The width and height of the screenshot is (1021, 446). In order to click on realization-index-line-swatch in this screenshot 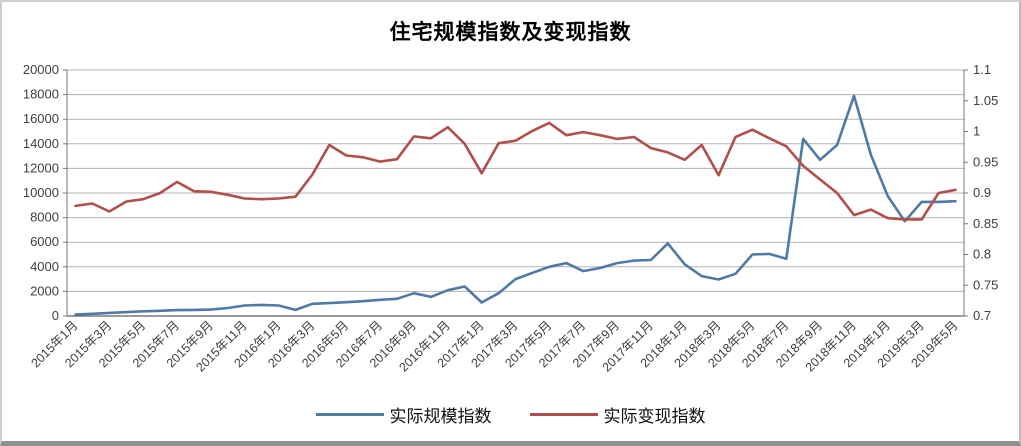, I will do `click(563, 414)`.